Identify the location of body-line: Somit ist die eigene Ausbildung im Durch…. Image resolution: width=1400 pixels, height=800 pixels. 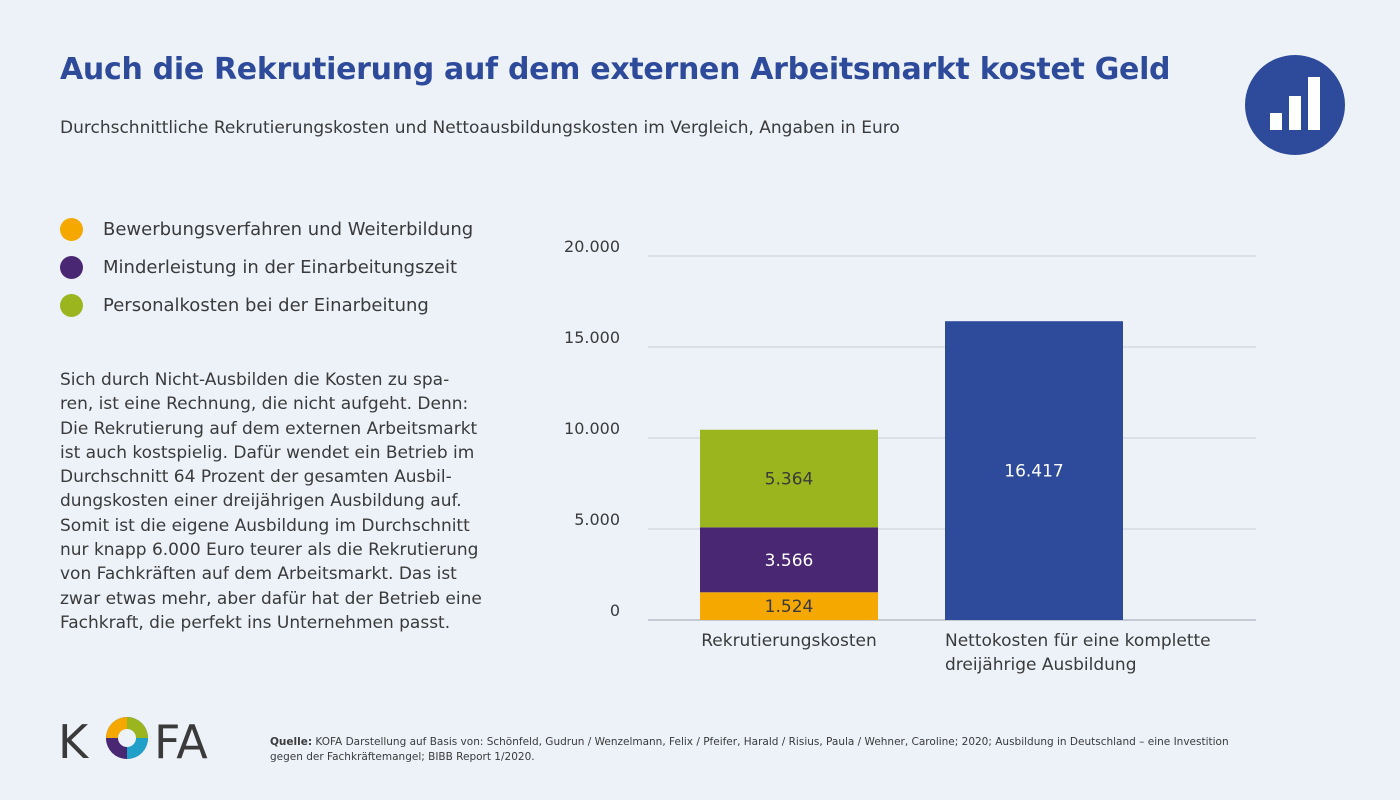
(265, 525).